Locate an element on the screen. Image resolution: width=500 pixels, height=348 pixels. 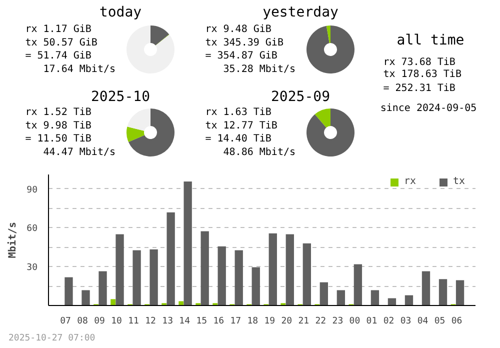
text: 44.47 Mbit/s is located at coordinates (79, 152).